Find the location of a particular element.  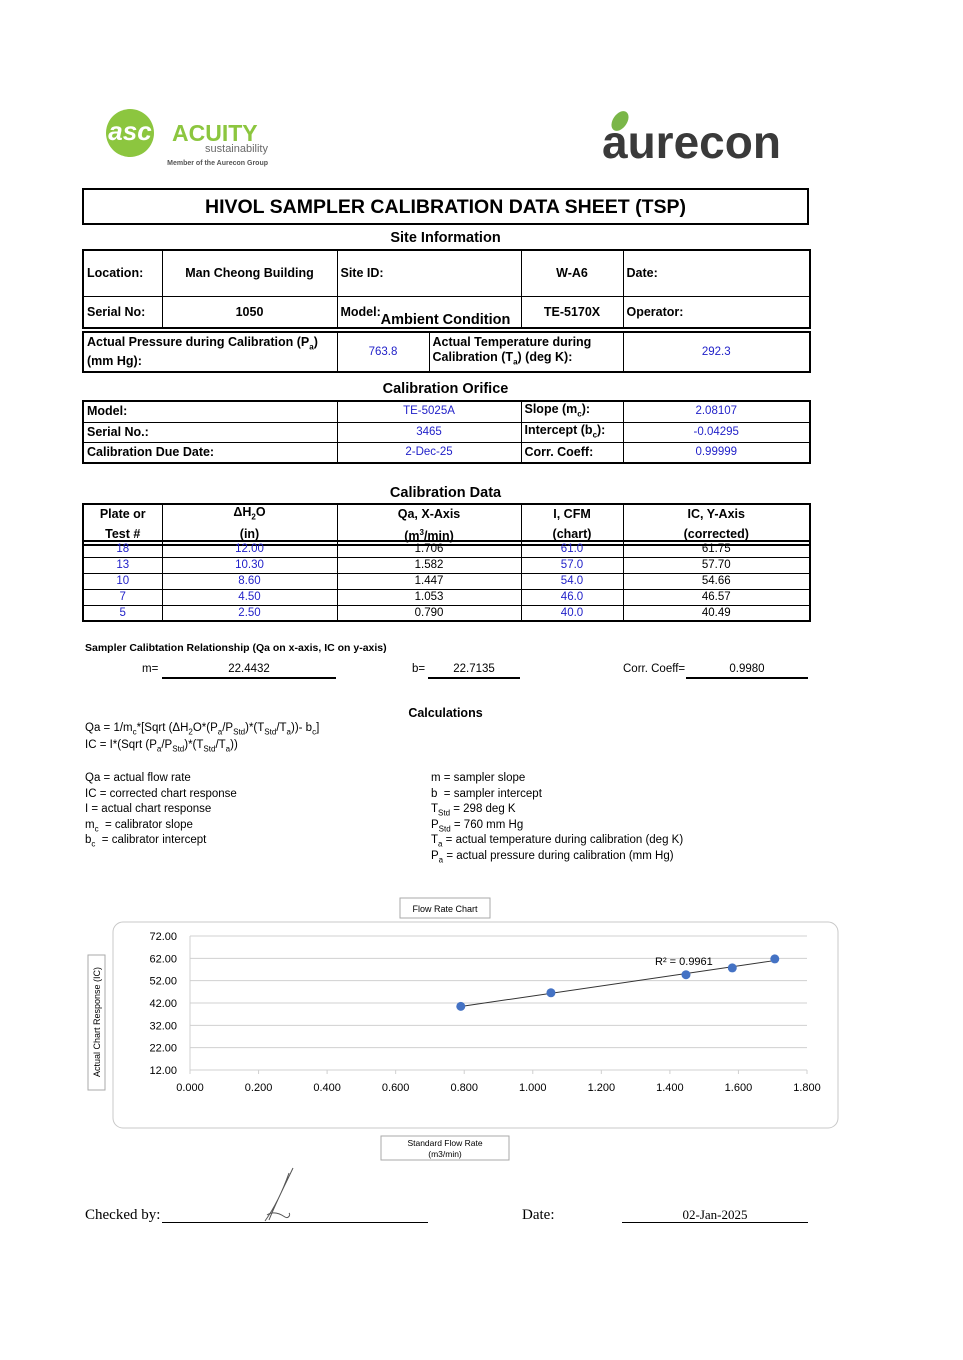

table-cell: 40.0 is located at coordinates (572, 613).